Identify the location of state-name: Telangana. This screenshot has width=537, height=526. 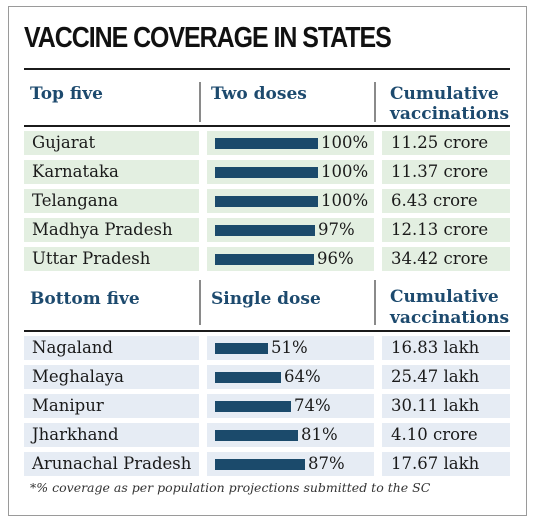
(75, 200).